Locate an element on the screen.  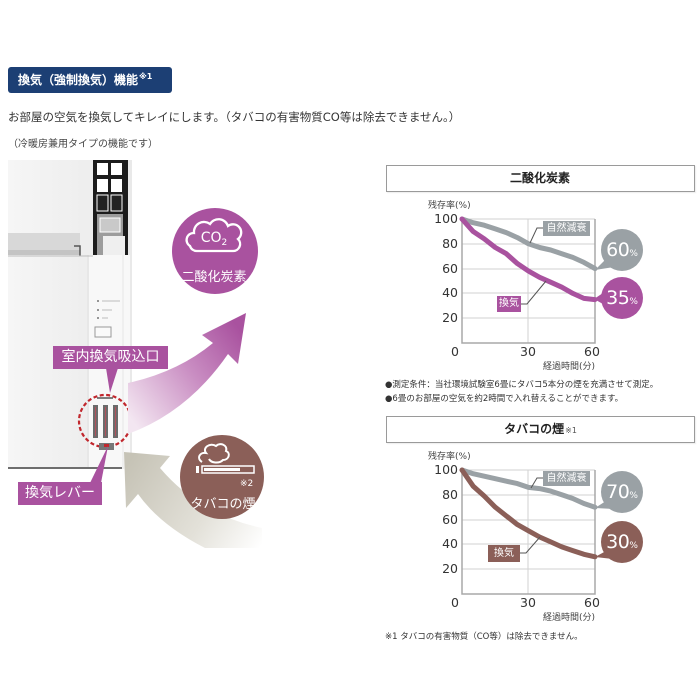
end-value-natural: 70% is located at coordinates (622, 492).